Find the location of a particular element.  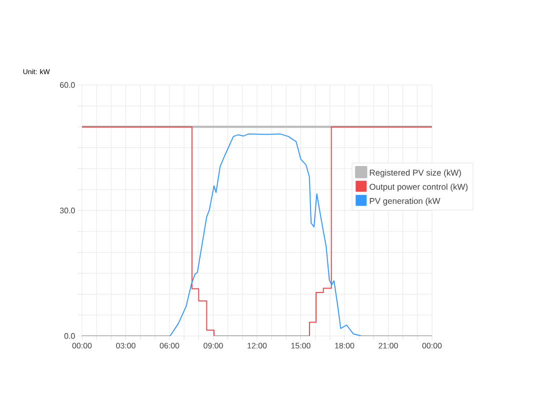

legend-label: Output power control (kW) is located at coordinates (419, 188).